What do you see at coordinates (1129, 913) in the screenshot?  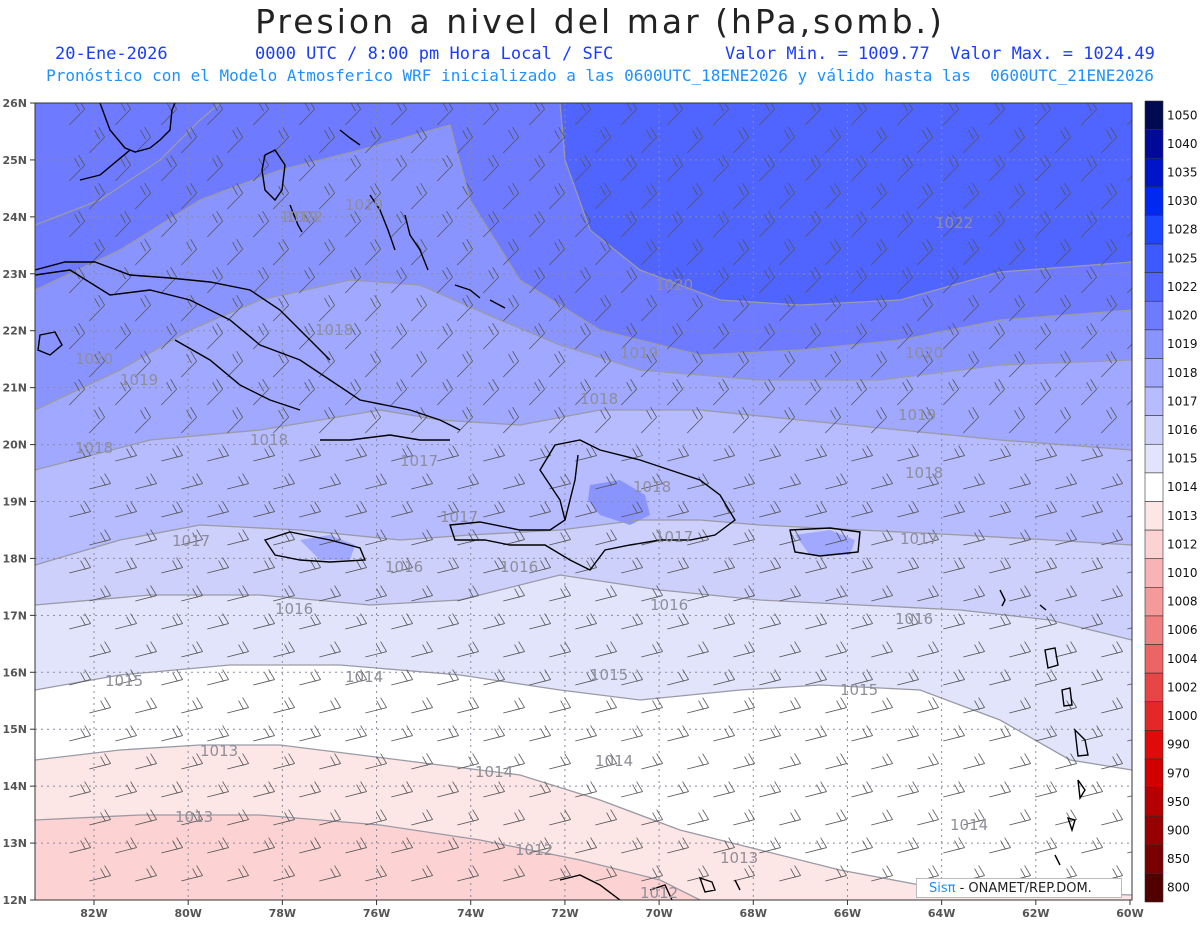 I see `lon-label: 60W` at bounding box center [1129, 913].